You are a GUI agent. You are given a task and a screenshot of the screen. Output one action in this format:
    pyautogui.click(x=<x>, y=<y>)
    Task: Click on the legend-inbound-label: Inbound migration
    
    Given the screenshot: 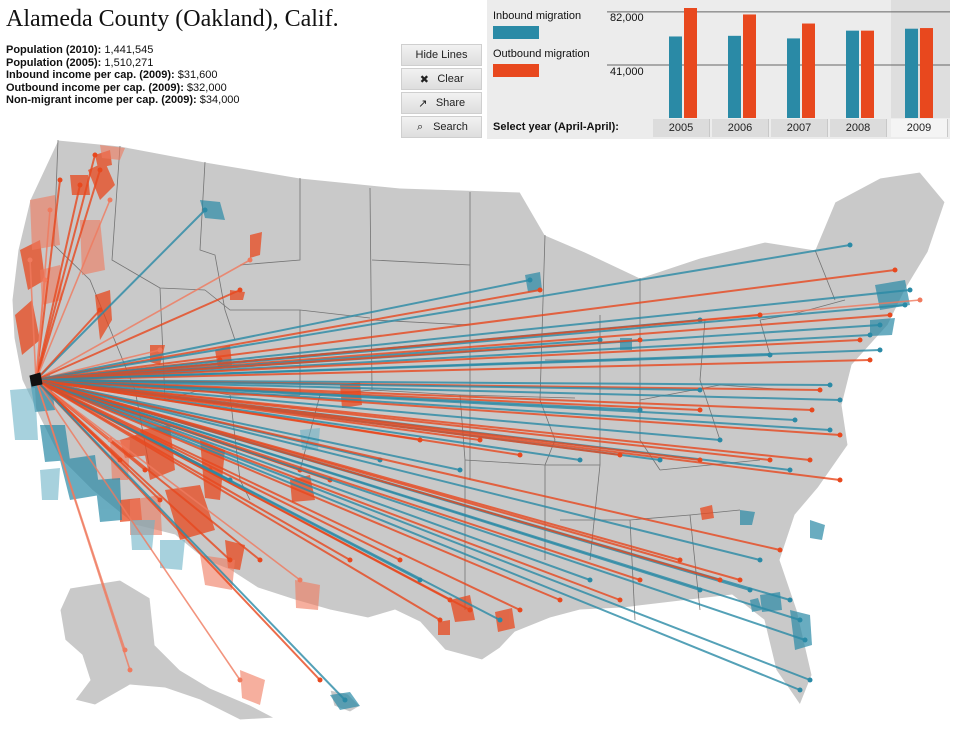 What is the action you would take?
    pyautogui.click(x=537, y=16)
    